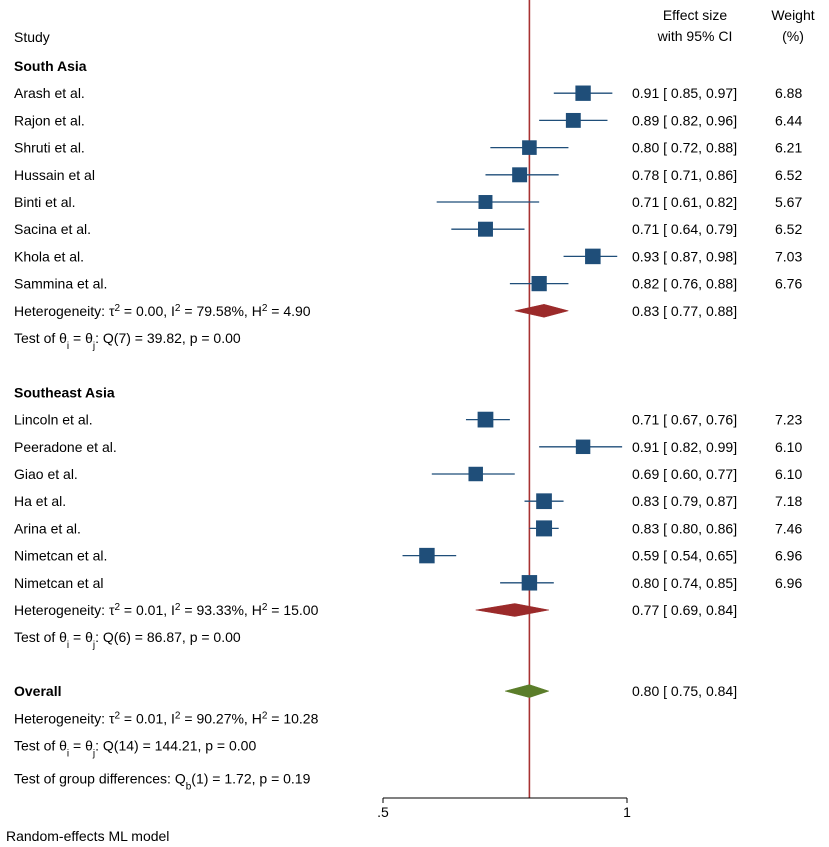 Image resolution: width=829 pixels, height=847 pixels. Describe the element at coordinates (788, 202) in the screenshot. I see `study-weight: 5.67` at that location.